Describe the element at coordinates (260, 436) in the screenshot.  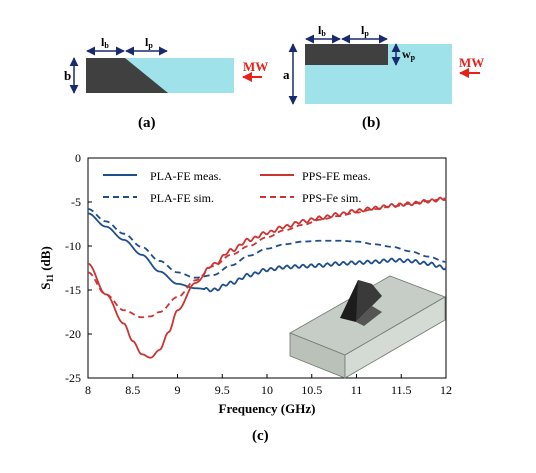
I see `caption-c: (c)` at that location.